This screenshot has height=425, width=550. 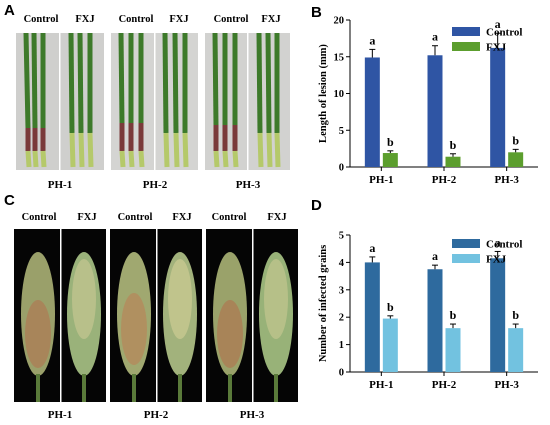 I want to click on y-tick-label: 1, so click(x=341, y=345).